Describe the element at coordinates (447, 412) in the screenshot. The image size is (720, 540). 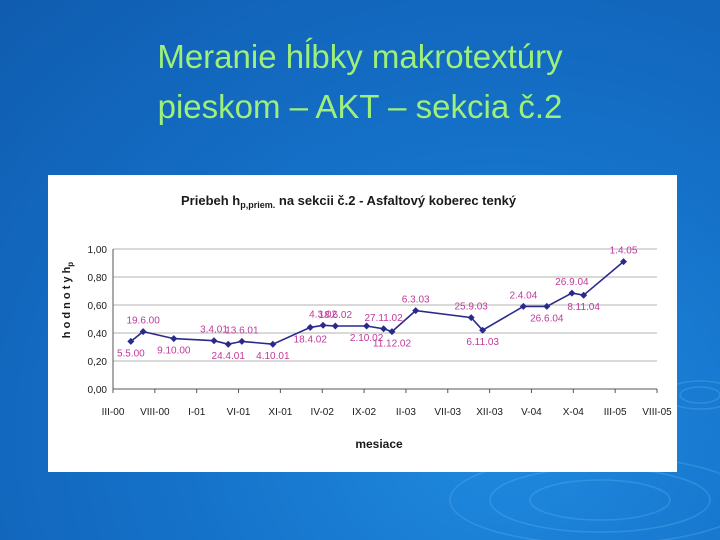
I see `x-tick-label: VII-03` at that location.